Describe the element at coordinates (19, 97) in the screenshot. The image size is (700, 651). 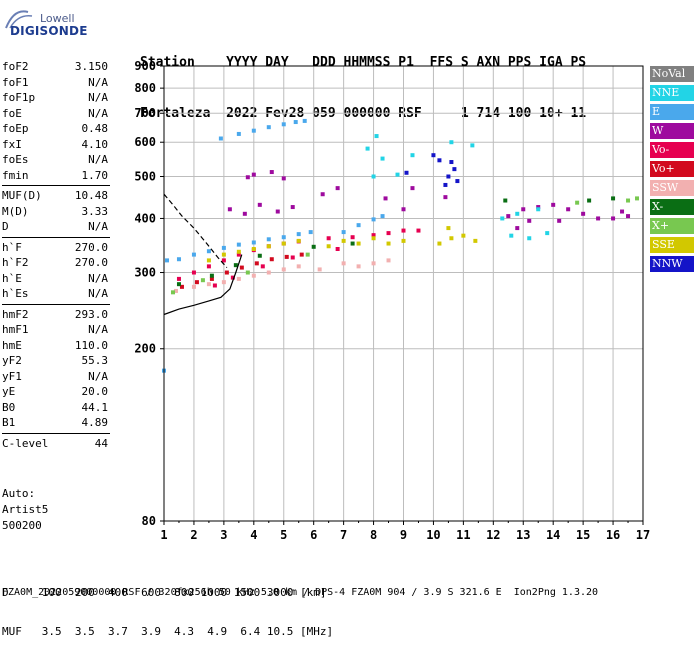
I see `param-label: foF1p` at that location.